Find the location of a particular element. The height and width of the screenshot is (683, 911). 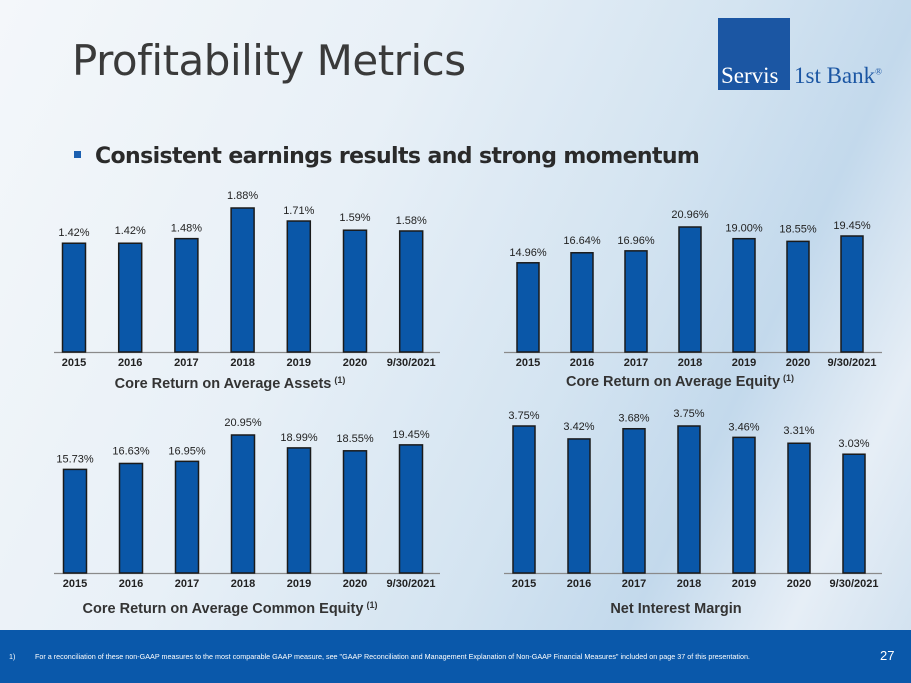

data-label: 19.00% is located at coordinates (744, 229).